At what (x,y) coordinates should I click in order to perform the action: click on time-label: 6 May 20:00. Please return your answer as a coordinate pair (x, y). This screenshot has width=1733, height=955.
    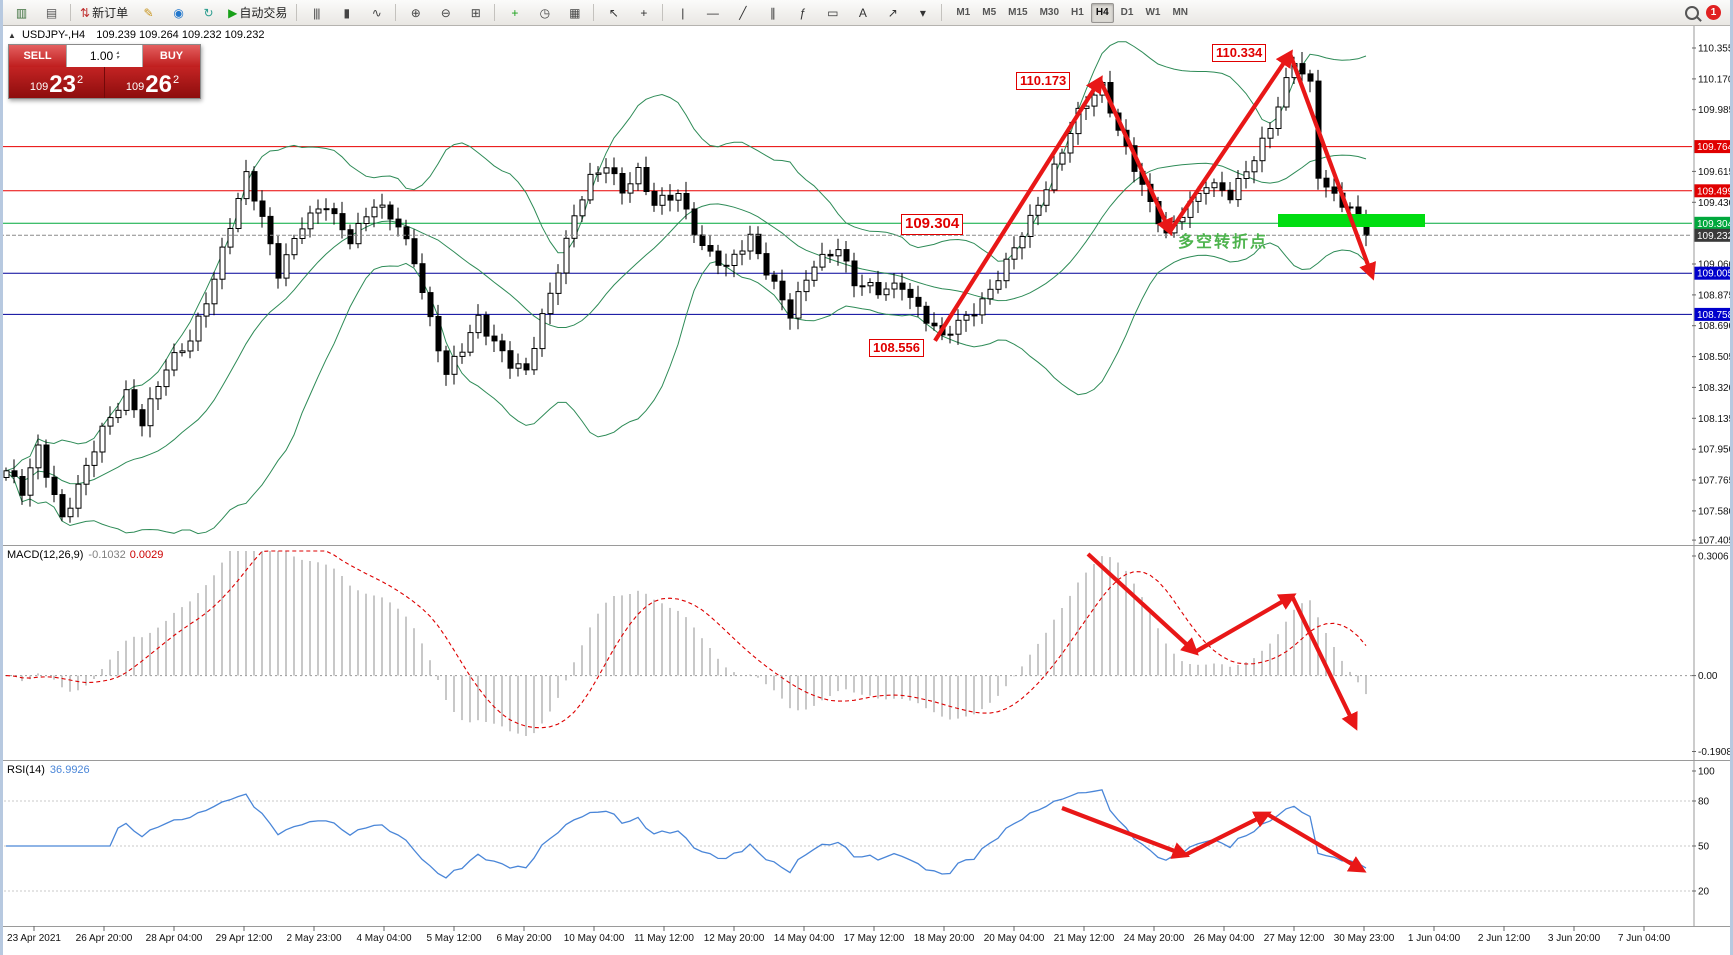
    Looking at the image, I should click on (523, 938).